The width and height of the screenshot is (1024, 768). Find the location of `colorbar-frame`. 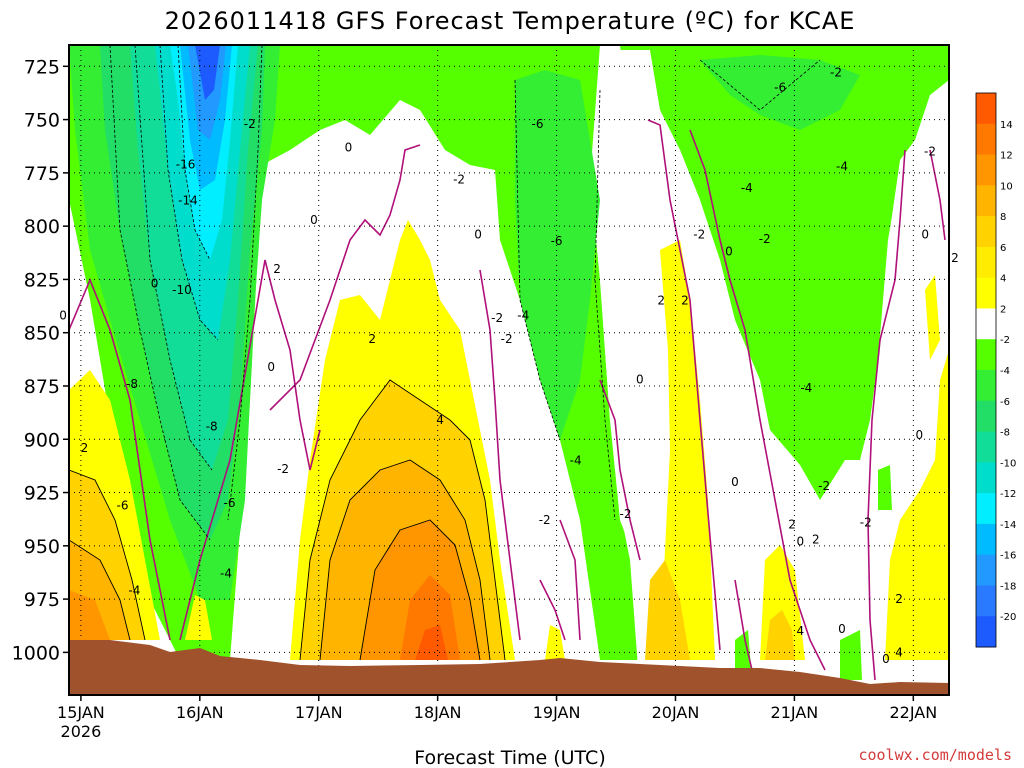

colorbar-frame is located at coordinates (986, 370).